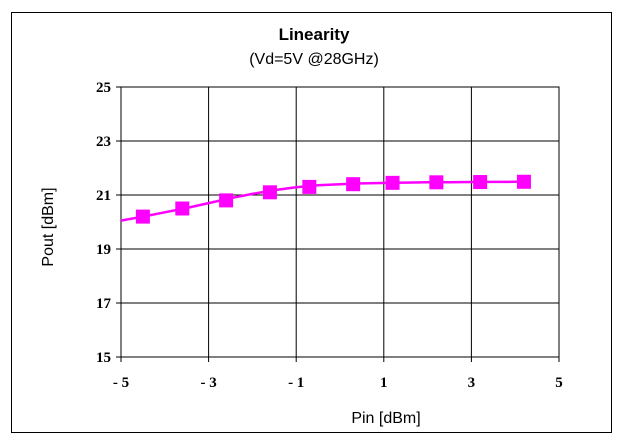 The height and width of the screenshot is (435, 626). I want to click on y-axis-label: Pout [dBm], so click(48, 226).